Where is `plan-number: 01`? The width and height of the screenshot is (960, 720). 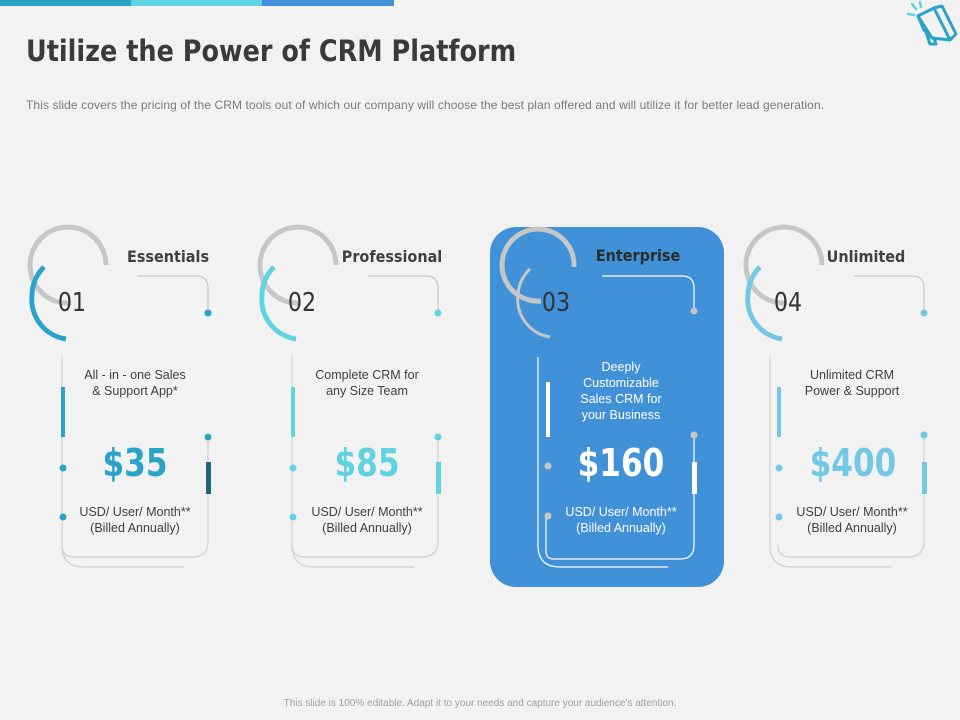 plan-number: 01 is located at coordinates (72, 303).